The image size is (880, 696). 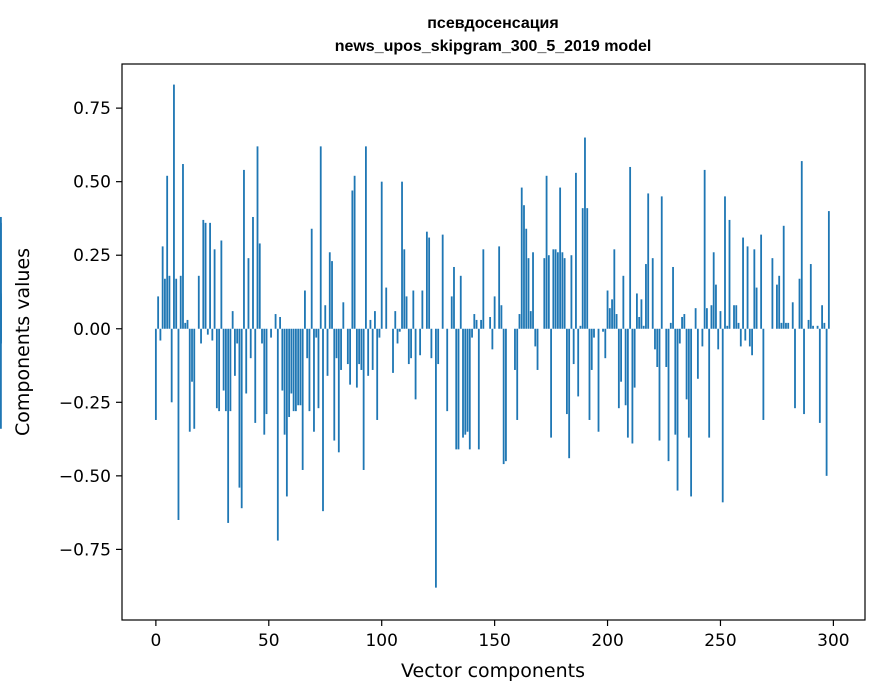 I want to click on x-tick-label: 200, so click(x=607, y=641).